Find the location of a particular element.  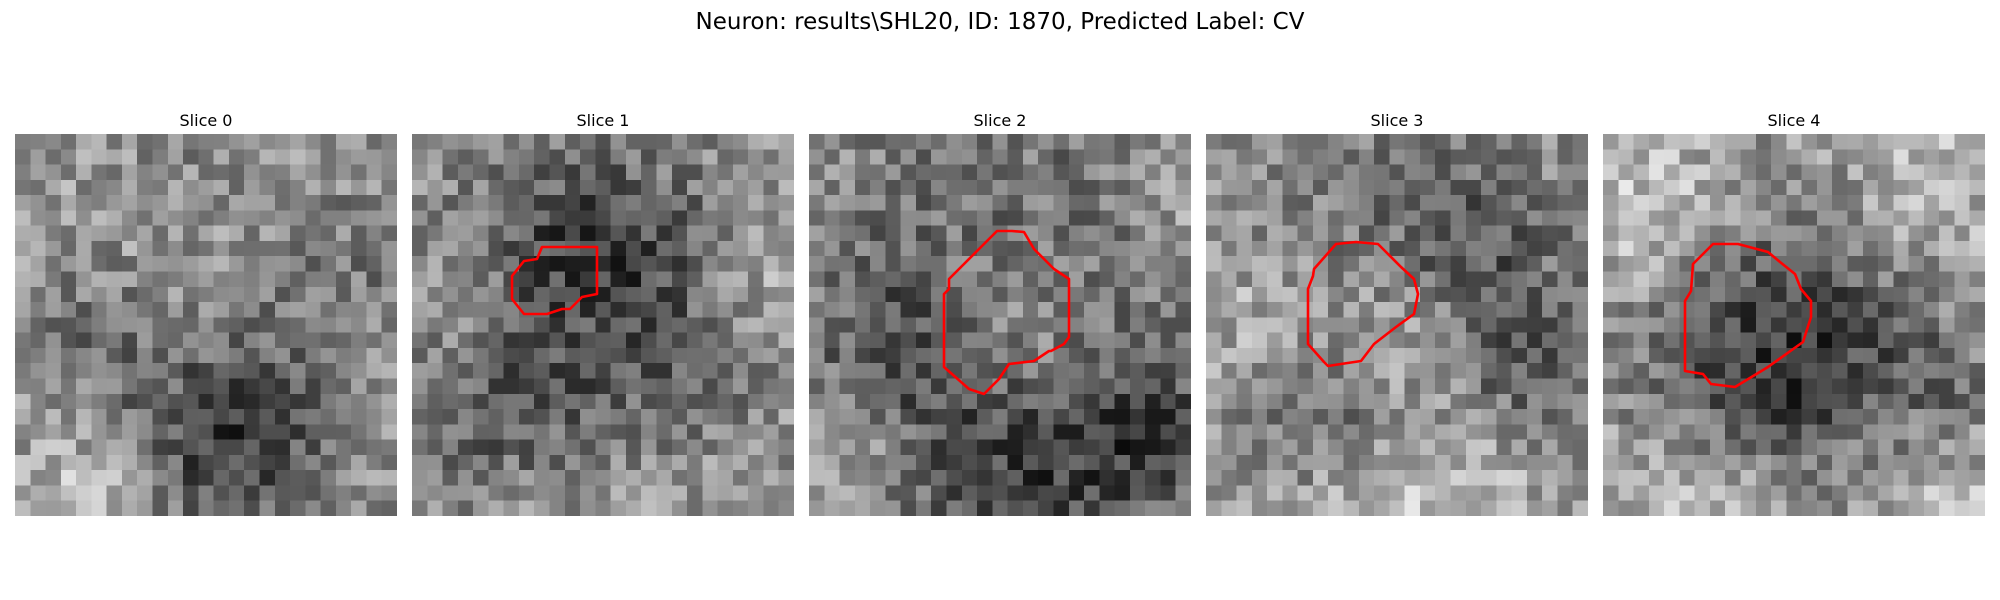

slice-title: Slice 1 is located at coordinates (603, 120).